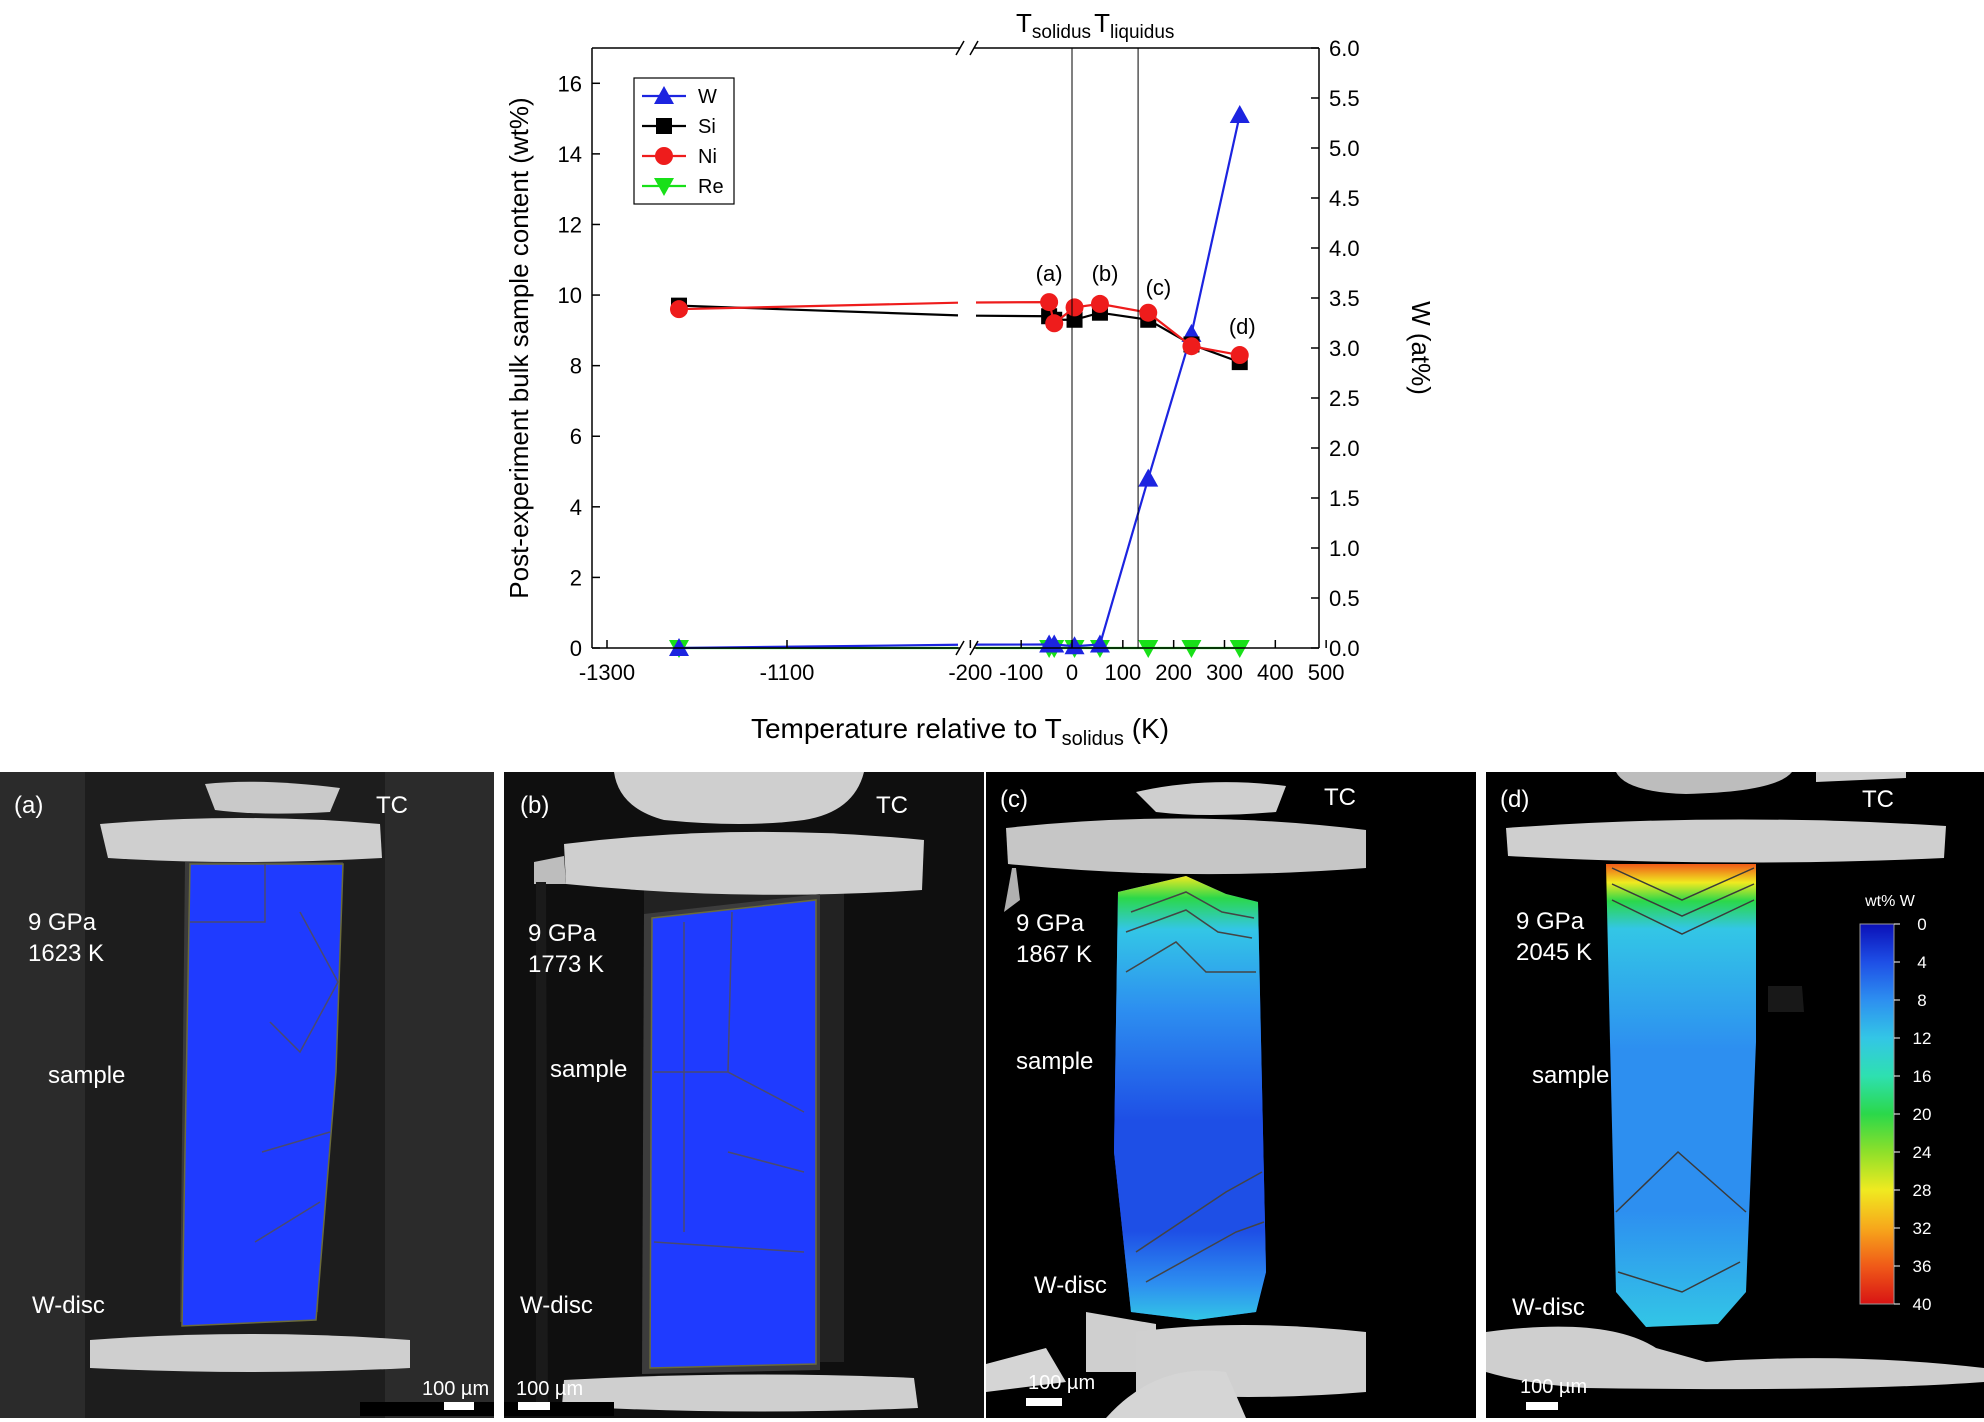 The height and width of the screenshot is (1422, 1984). Describe the element at coordinates (970, 672) in the screenshot. I see `x-tick-label: -200` at that location.